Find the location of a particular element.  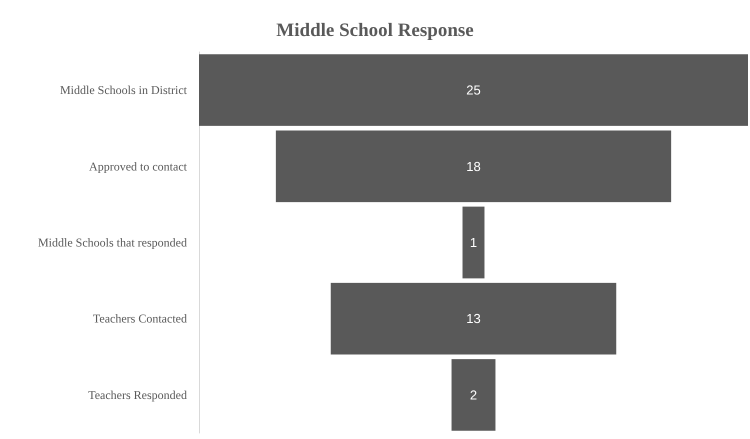

data-label: 25 is located at coordinates (473, 90).